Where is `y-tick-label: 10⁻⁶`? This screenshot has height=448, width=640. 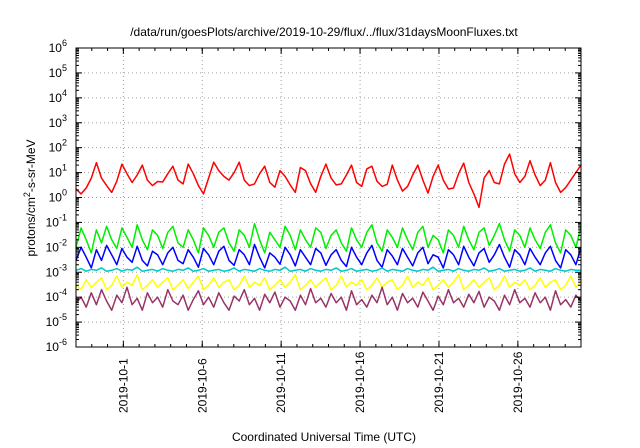
y-tick-label: 10⁻⁶ is located at coordinates (56, 345).